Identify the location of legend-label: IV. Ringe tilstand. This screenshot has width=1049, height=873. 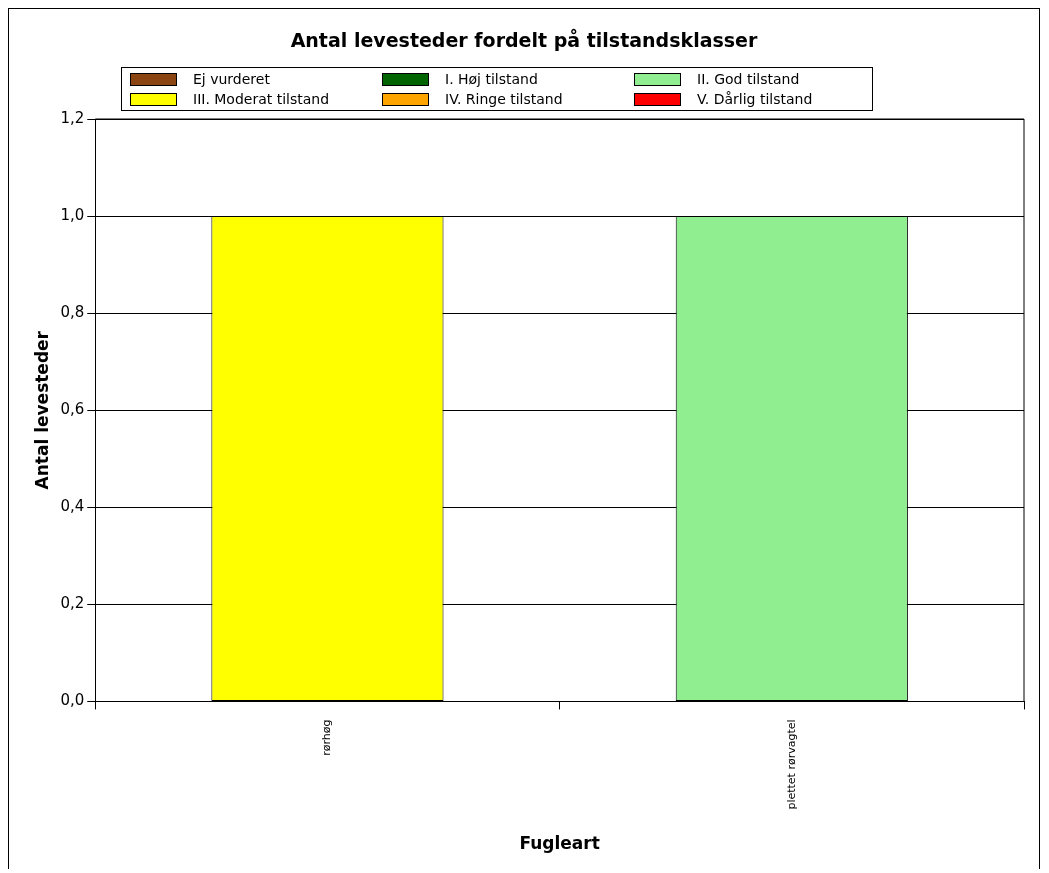
(504, 99).